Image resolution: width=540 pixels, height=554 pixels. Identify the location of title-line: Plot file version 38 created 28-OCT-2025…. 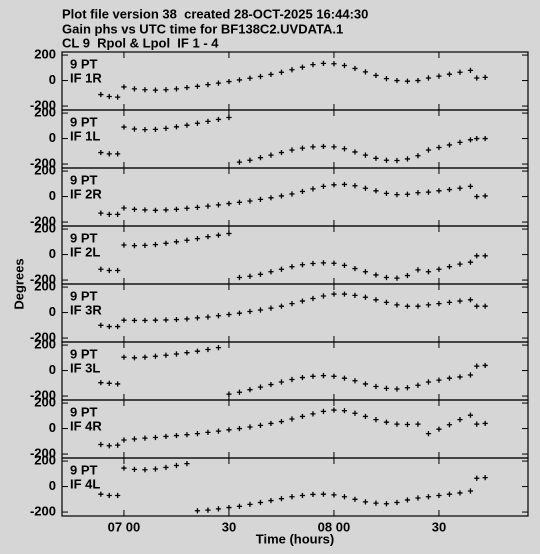
(215, 13).